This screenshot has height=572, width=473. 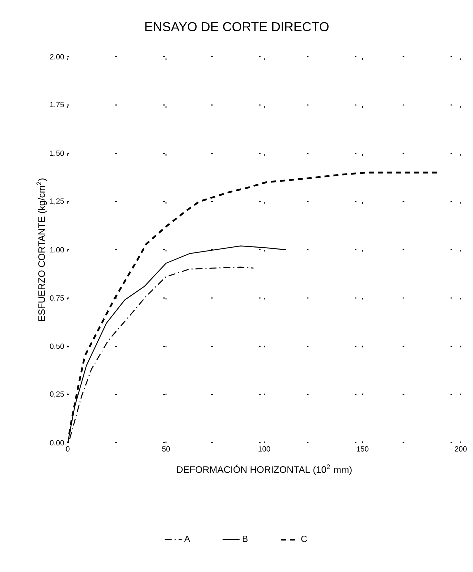 What do you see at coordinates (237, 27) in the screenshot?
I see `chart-title: ENSAYO DE CORTE DIRECTO` at bounding box center [237, 27].